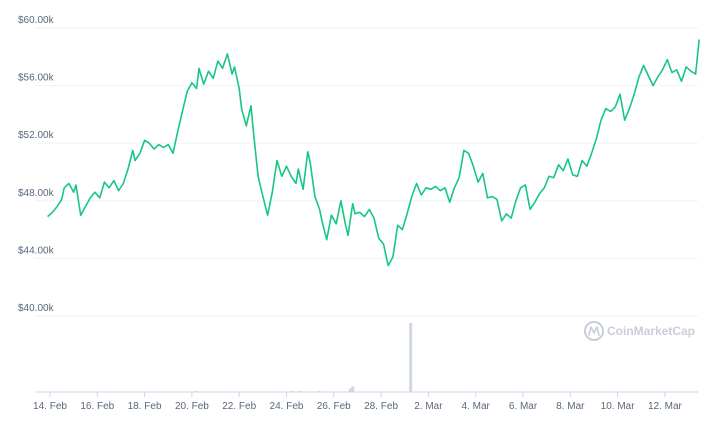  I want to click on x-tick-label: 10. Mar, so click(618, 406).